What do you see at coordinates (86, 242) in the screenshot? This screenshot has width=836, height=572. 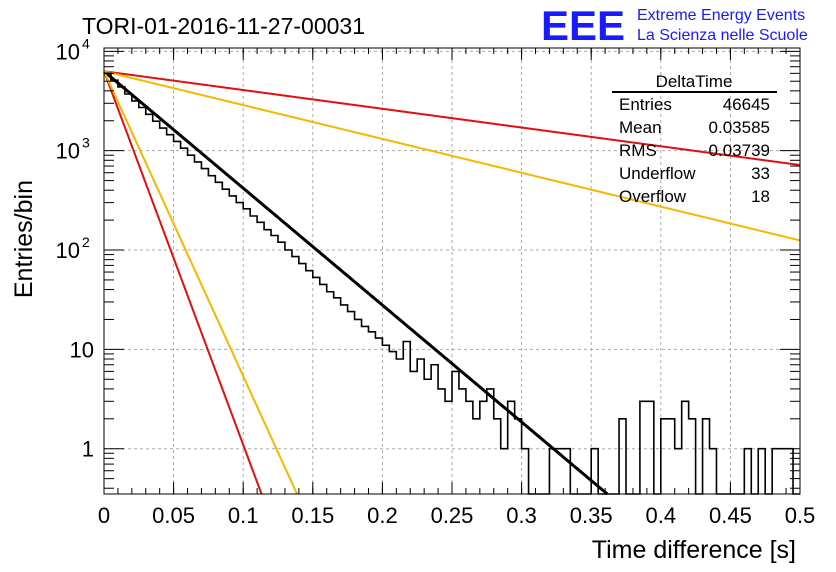 I see `y-tick-exponent: 2` at bounding box center [86, 242].